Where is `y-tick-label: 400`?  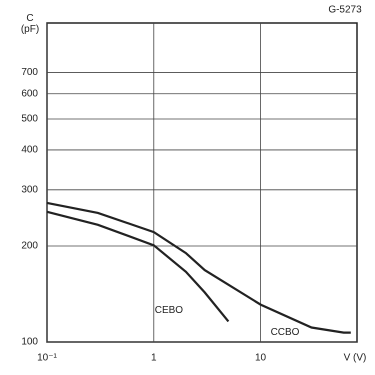 y-tick-label: 400 is located at coordinates (29, 150).